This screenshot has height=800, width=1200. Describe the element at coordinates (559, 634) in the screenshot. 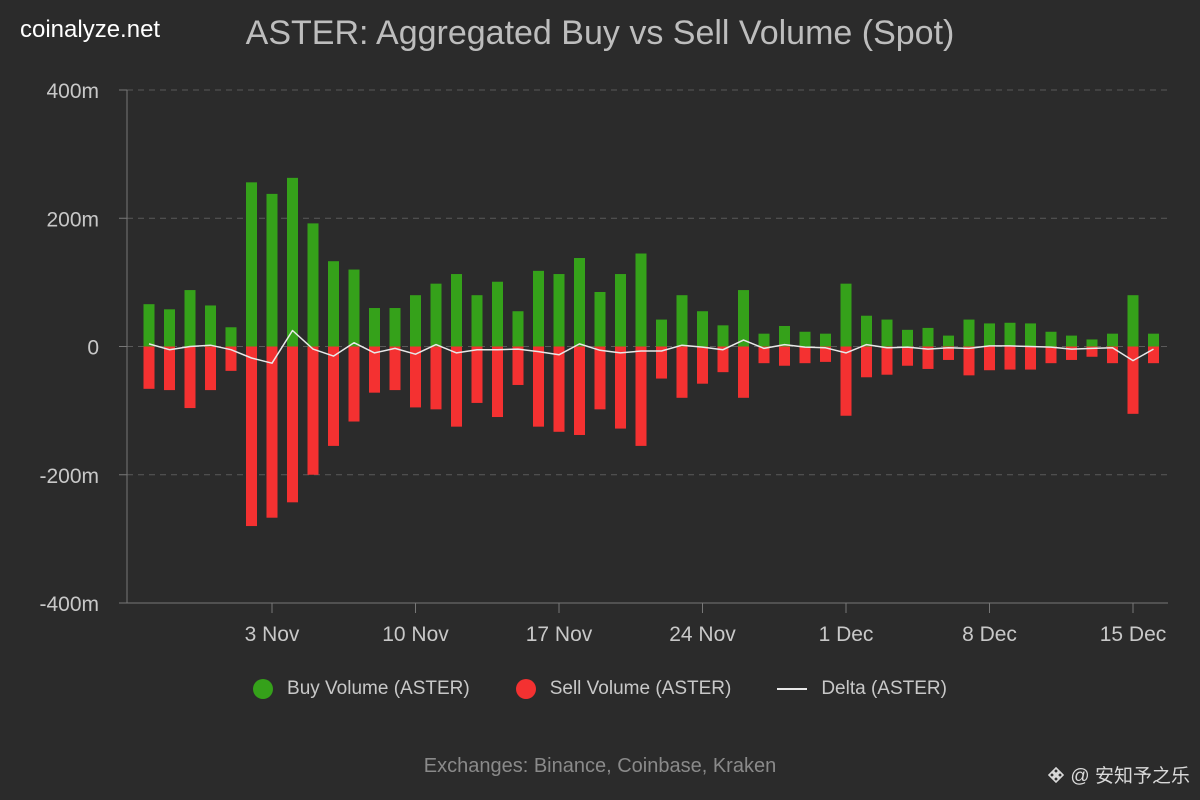

I see `x-tick-label: 17 Nov` at that location.